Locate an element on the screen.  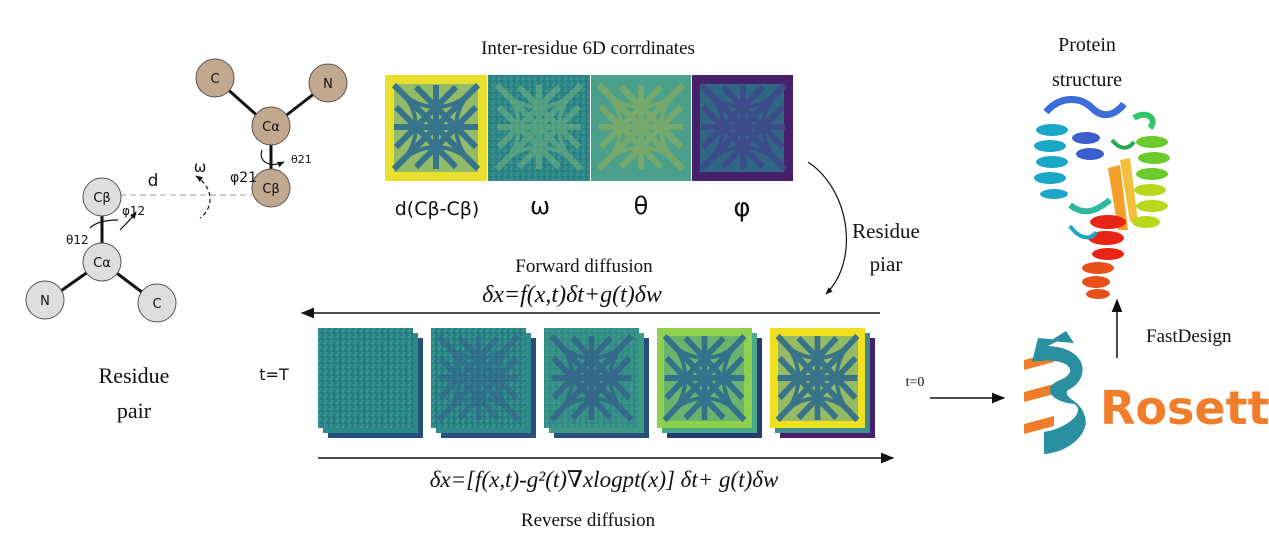
omega-arc is located at coordinates (203, 197).